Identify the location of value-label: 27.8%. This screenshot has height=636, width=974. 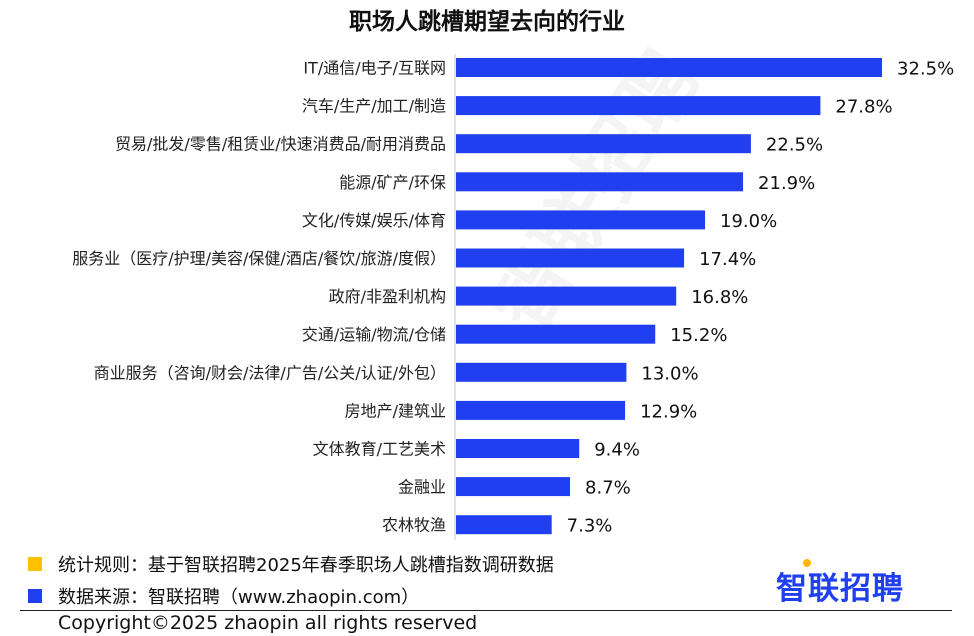
(863, 107).